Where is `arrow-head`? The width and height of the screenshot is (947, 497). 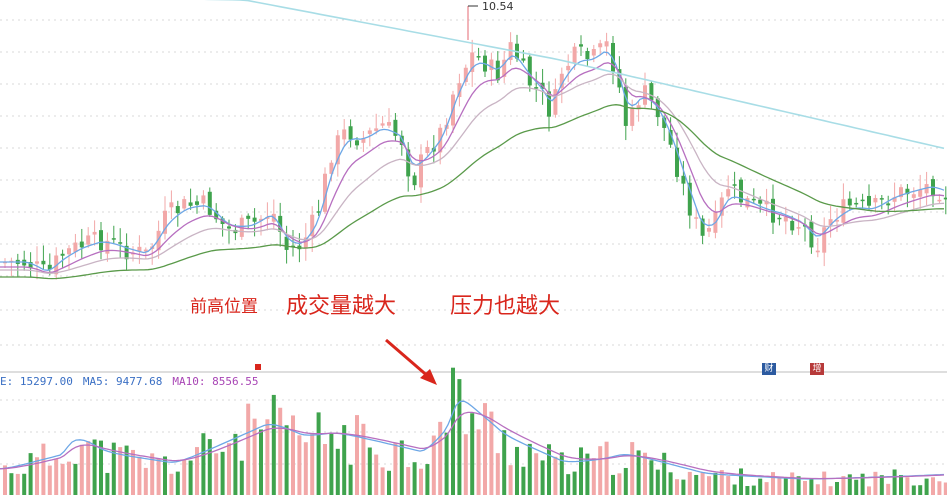
arrow-head is located at coordinates (428, 377).